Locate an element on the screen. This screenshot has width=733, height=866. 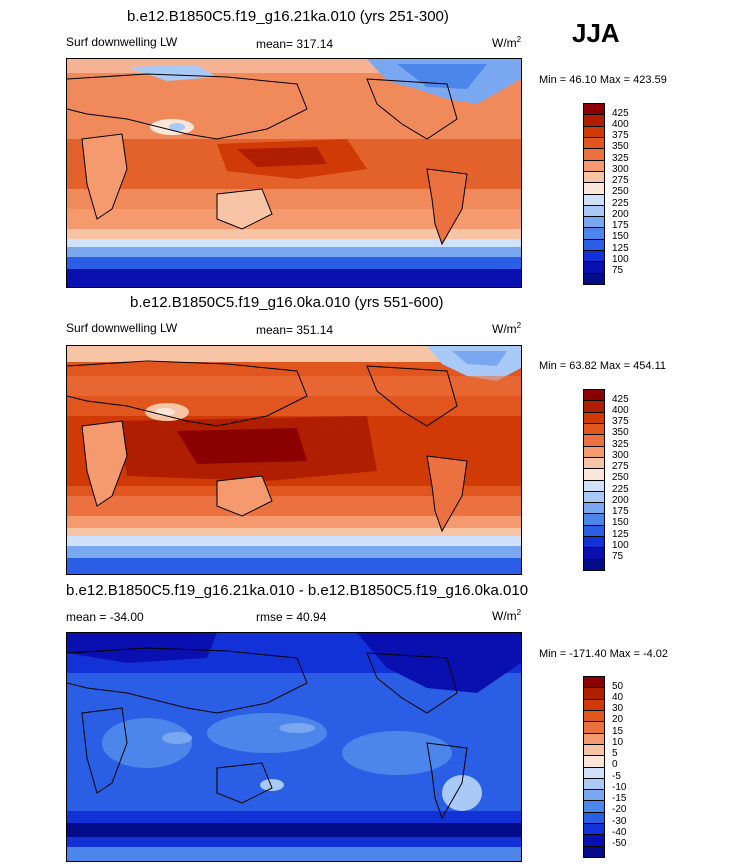
panel-3-minmax: Min = -171.40 Max = -4.02 is located at coordinates (604, 654).